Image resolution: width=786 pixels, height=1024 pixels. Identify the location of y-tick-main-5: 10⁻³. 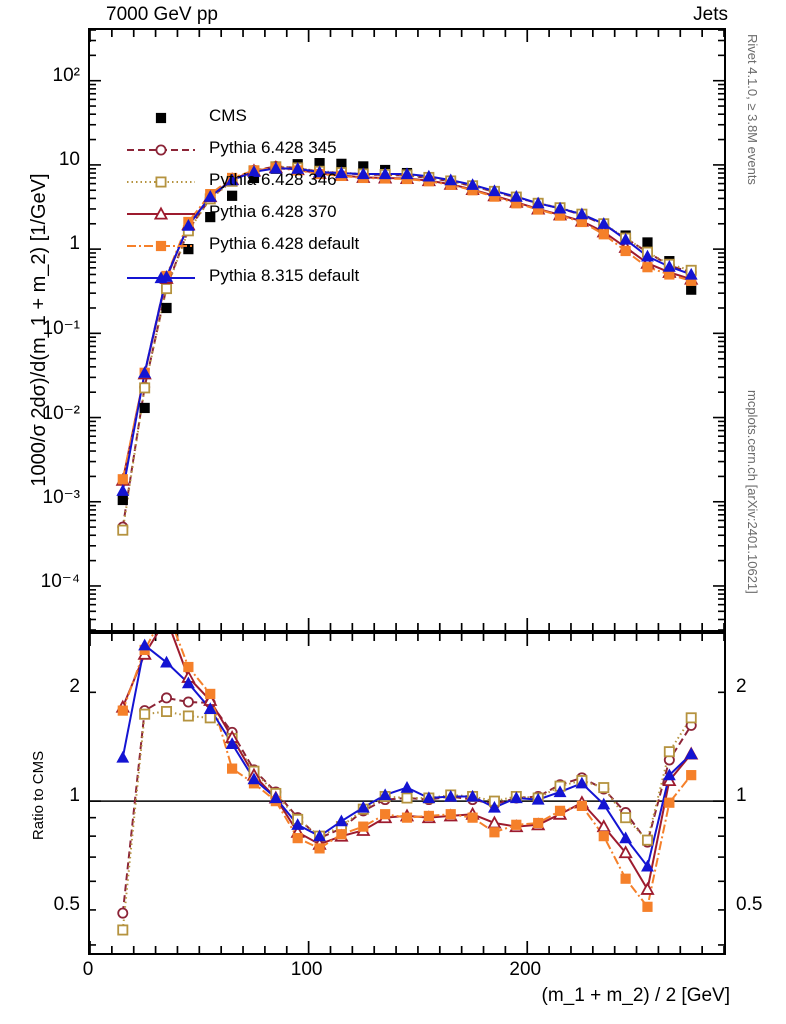
(61, 497).